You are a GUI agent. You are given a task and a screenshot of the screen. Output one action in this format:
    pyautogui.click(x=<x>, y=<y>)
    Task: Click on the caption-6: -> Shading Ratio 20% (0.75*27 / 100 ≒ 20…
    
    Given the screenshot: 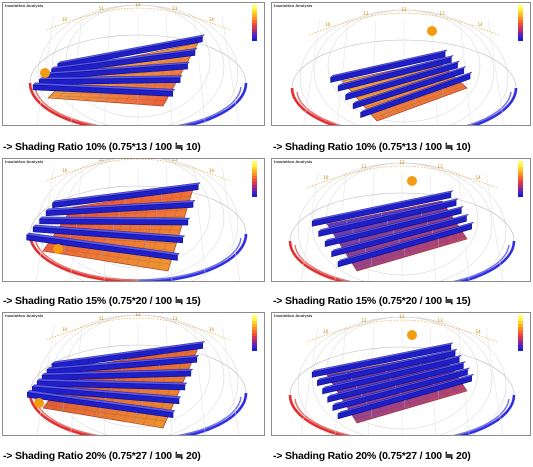 What is the action you would take?
    pyautogui.click(x=372, y=456)
    